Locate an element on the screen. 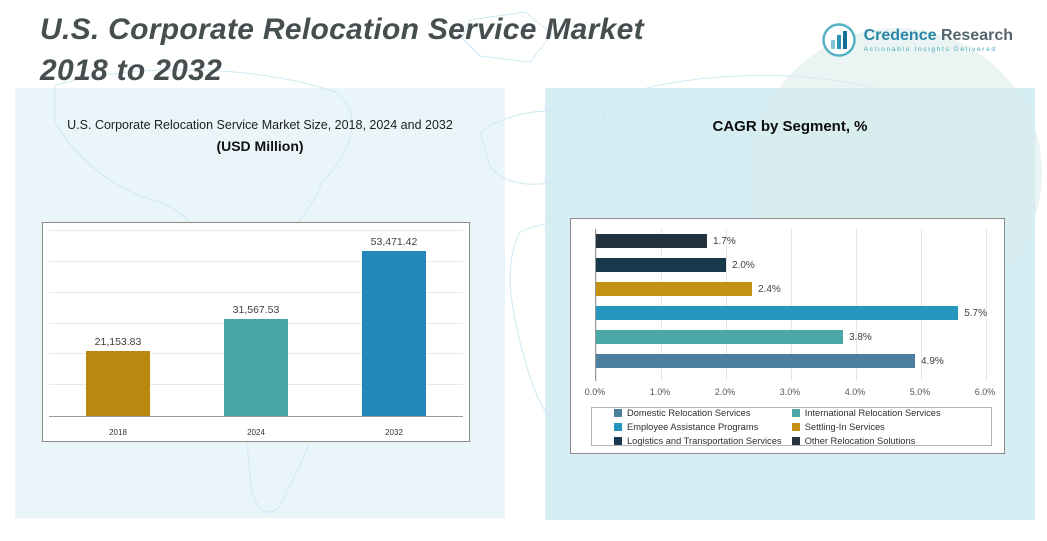  bar-group-2018: 21,153.83 is located at coordinates (118, 376).